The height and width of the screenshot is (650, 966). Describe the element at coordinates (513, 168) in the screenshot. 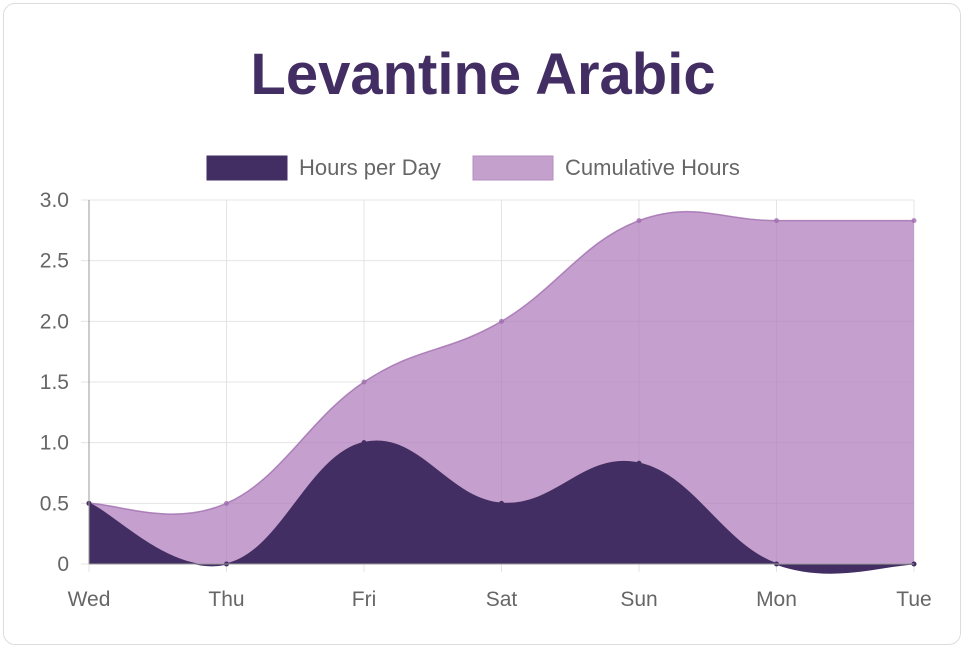

I see `legend-item-cumulative-hours-swatch` at that location.